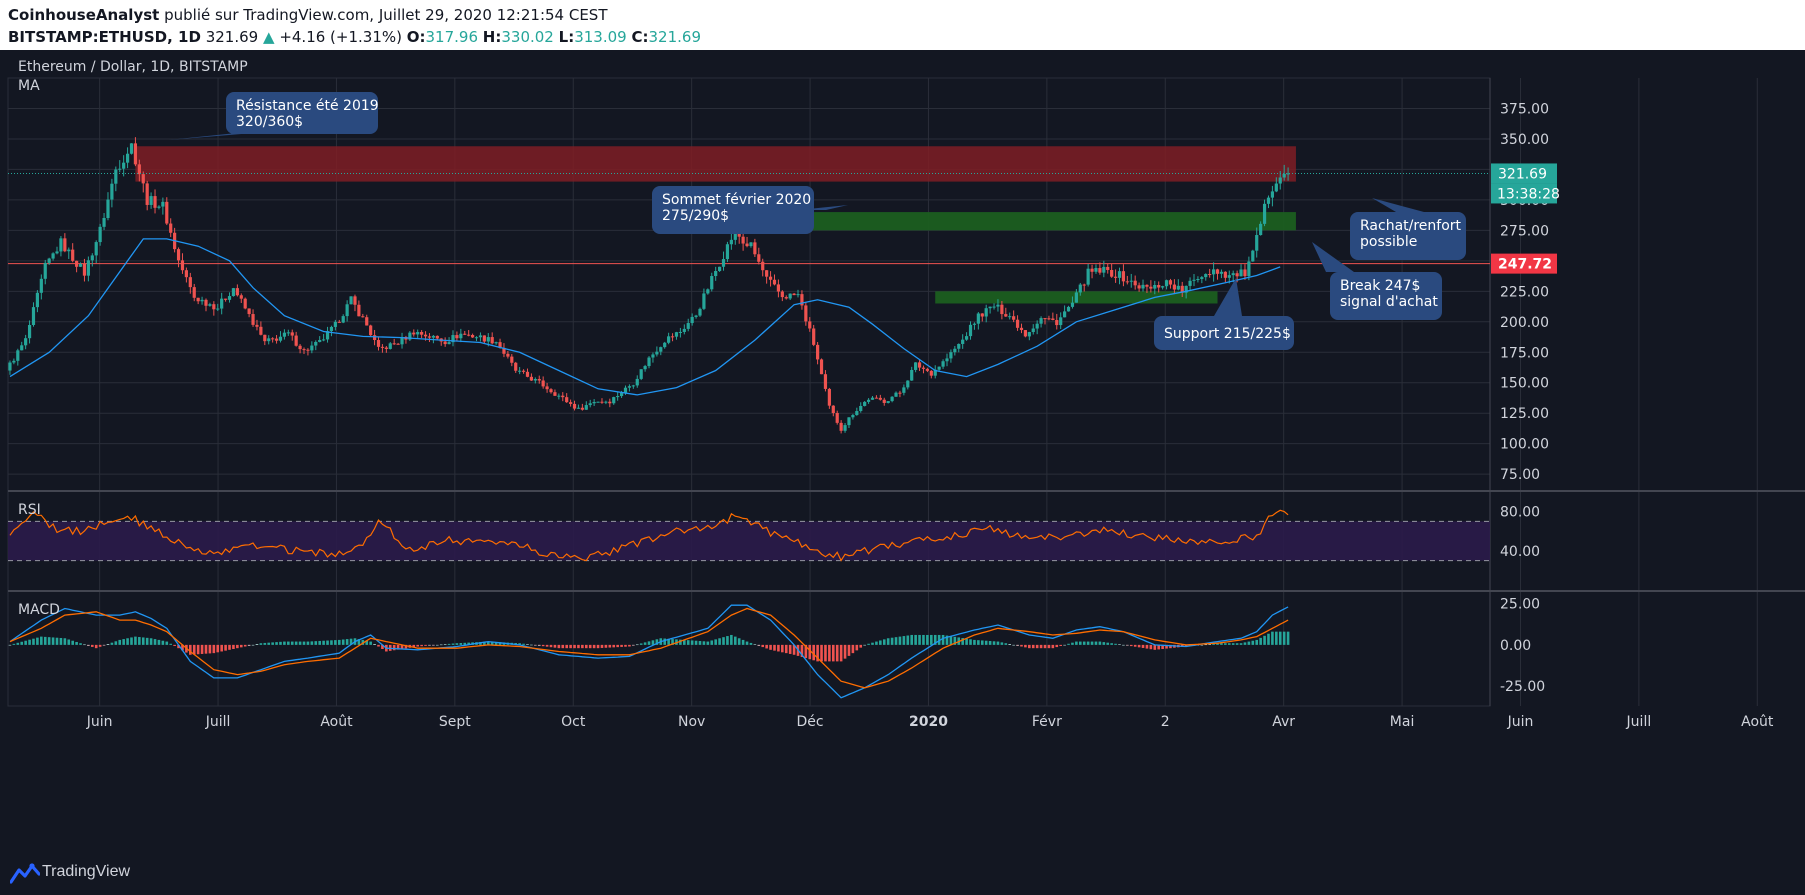 The image size is (1805, 895). What do you see at coordinates (84, 15) in the screenshot?
I see `author-name: CoinhouseAnalyst` at bounding box center [84, 15].